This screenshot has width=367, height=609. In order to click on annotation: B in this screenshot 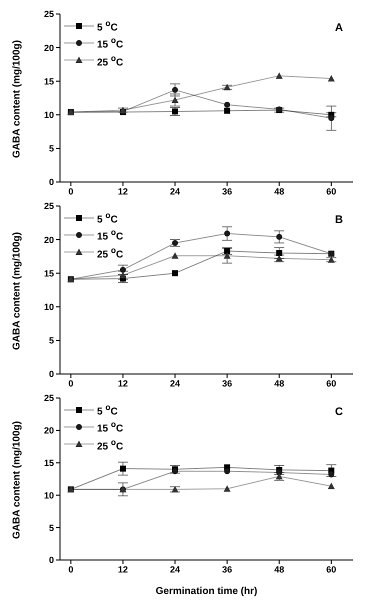, I will do `click(339, 220)`.